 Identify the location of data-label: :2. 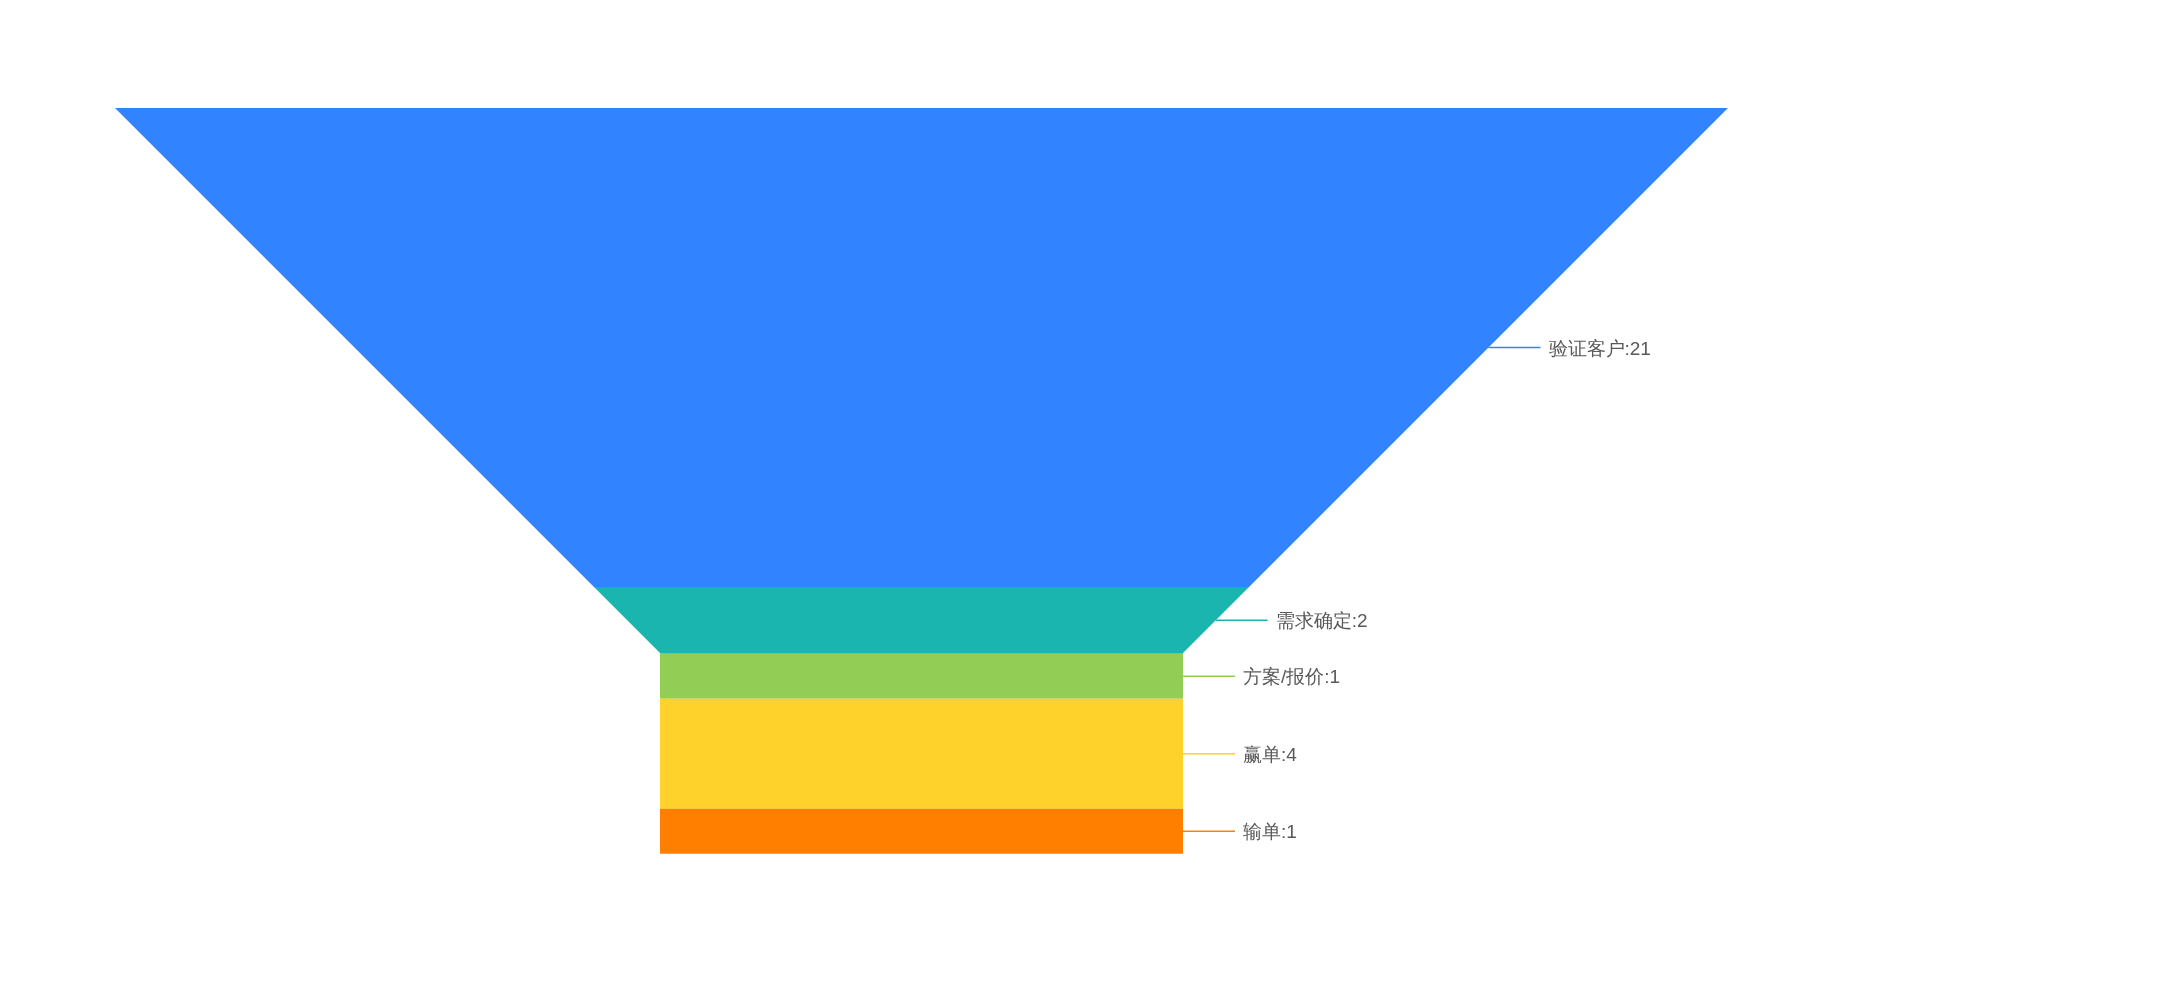
(1359, 620).